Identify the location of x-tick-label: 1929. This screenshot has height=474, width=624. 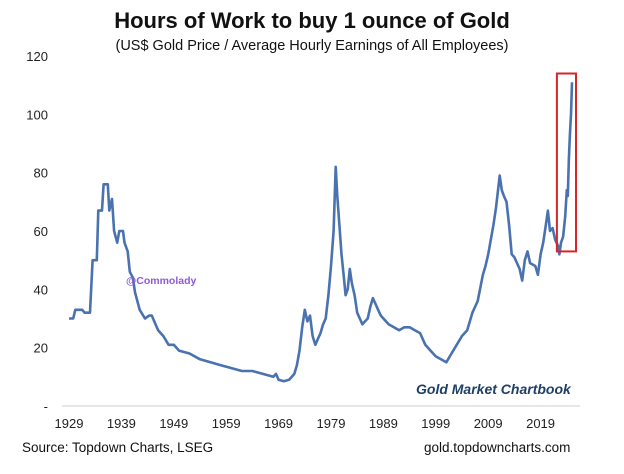
(69, 423).